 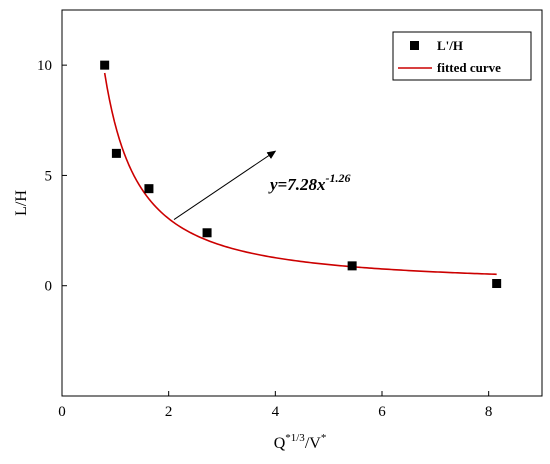 What do you see at coordinates (337, 178) in the screenshot?
I see `eq-exponent: -1.26` at bounding box center [337, 178].